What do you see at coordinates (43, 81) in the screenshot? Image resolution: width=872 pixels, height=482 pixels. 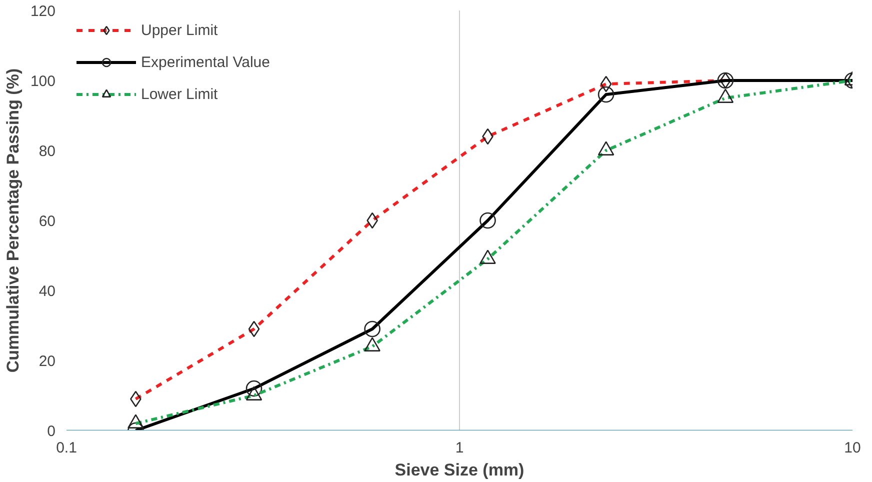 I see `y-tick-label: 100` at bounding box center [43, 81].